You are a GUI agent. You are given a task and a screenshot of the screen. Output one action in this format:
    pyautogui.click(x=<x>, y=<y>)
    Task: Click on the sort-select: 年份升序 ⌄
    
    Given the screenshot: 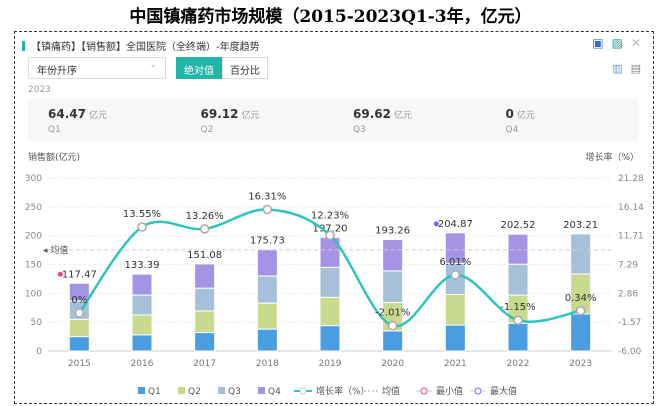 What is the action you would take?
    pyautogui.click(x=97, y=68)
    